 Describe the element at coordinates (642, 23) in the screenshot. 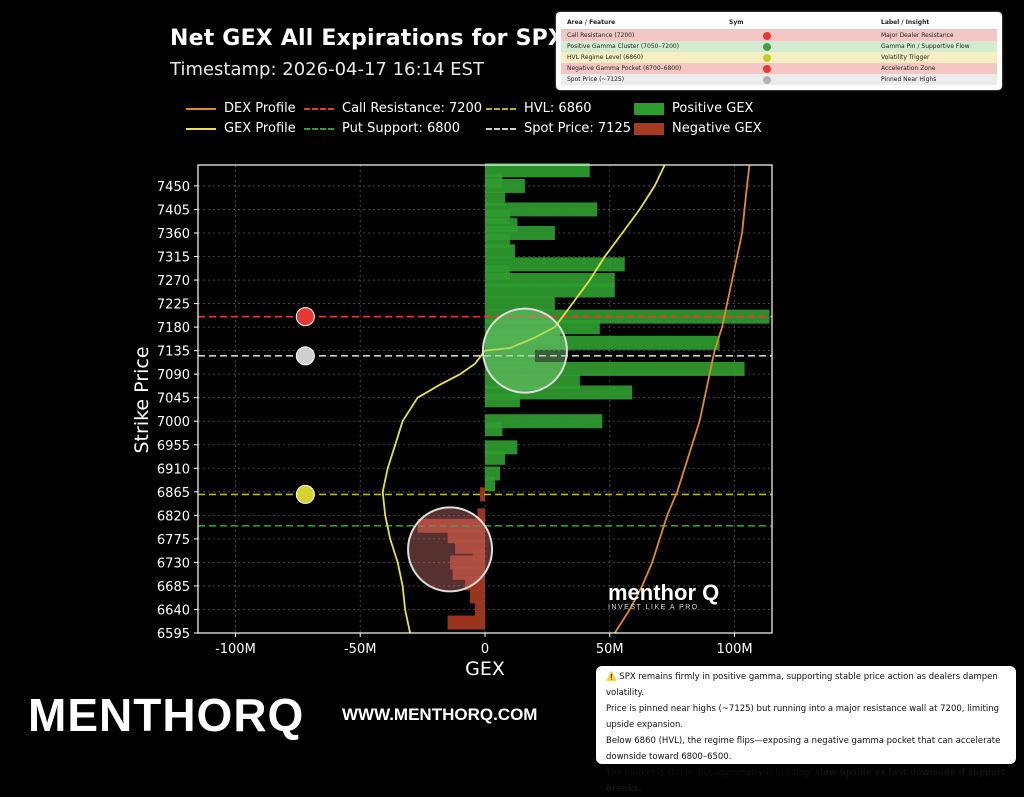

I see `table-header: Area / Feature` at that location.